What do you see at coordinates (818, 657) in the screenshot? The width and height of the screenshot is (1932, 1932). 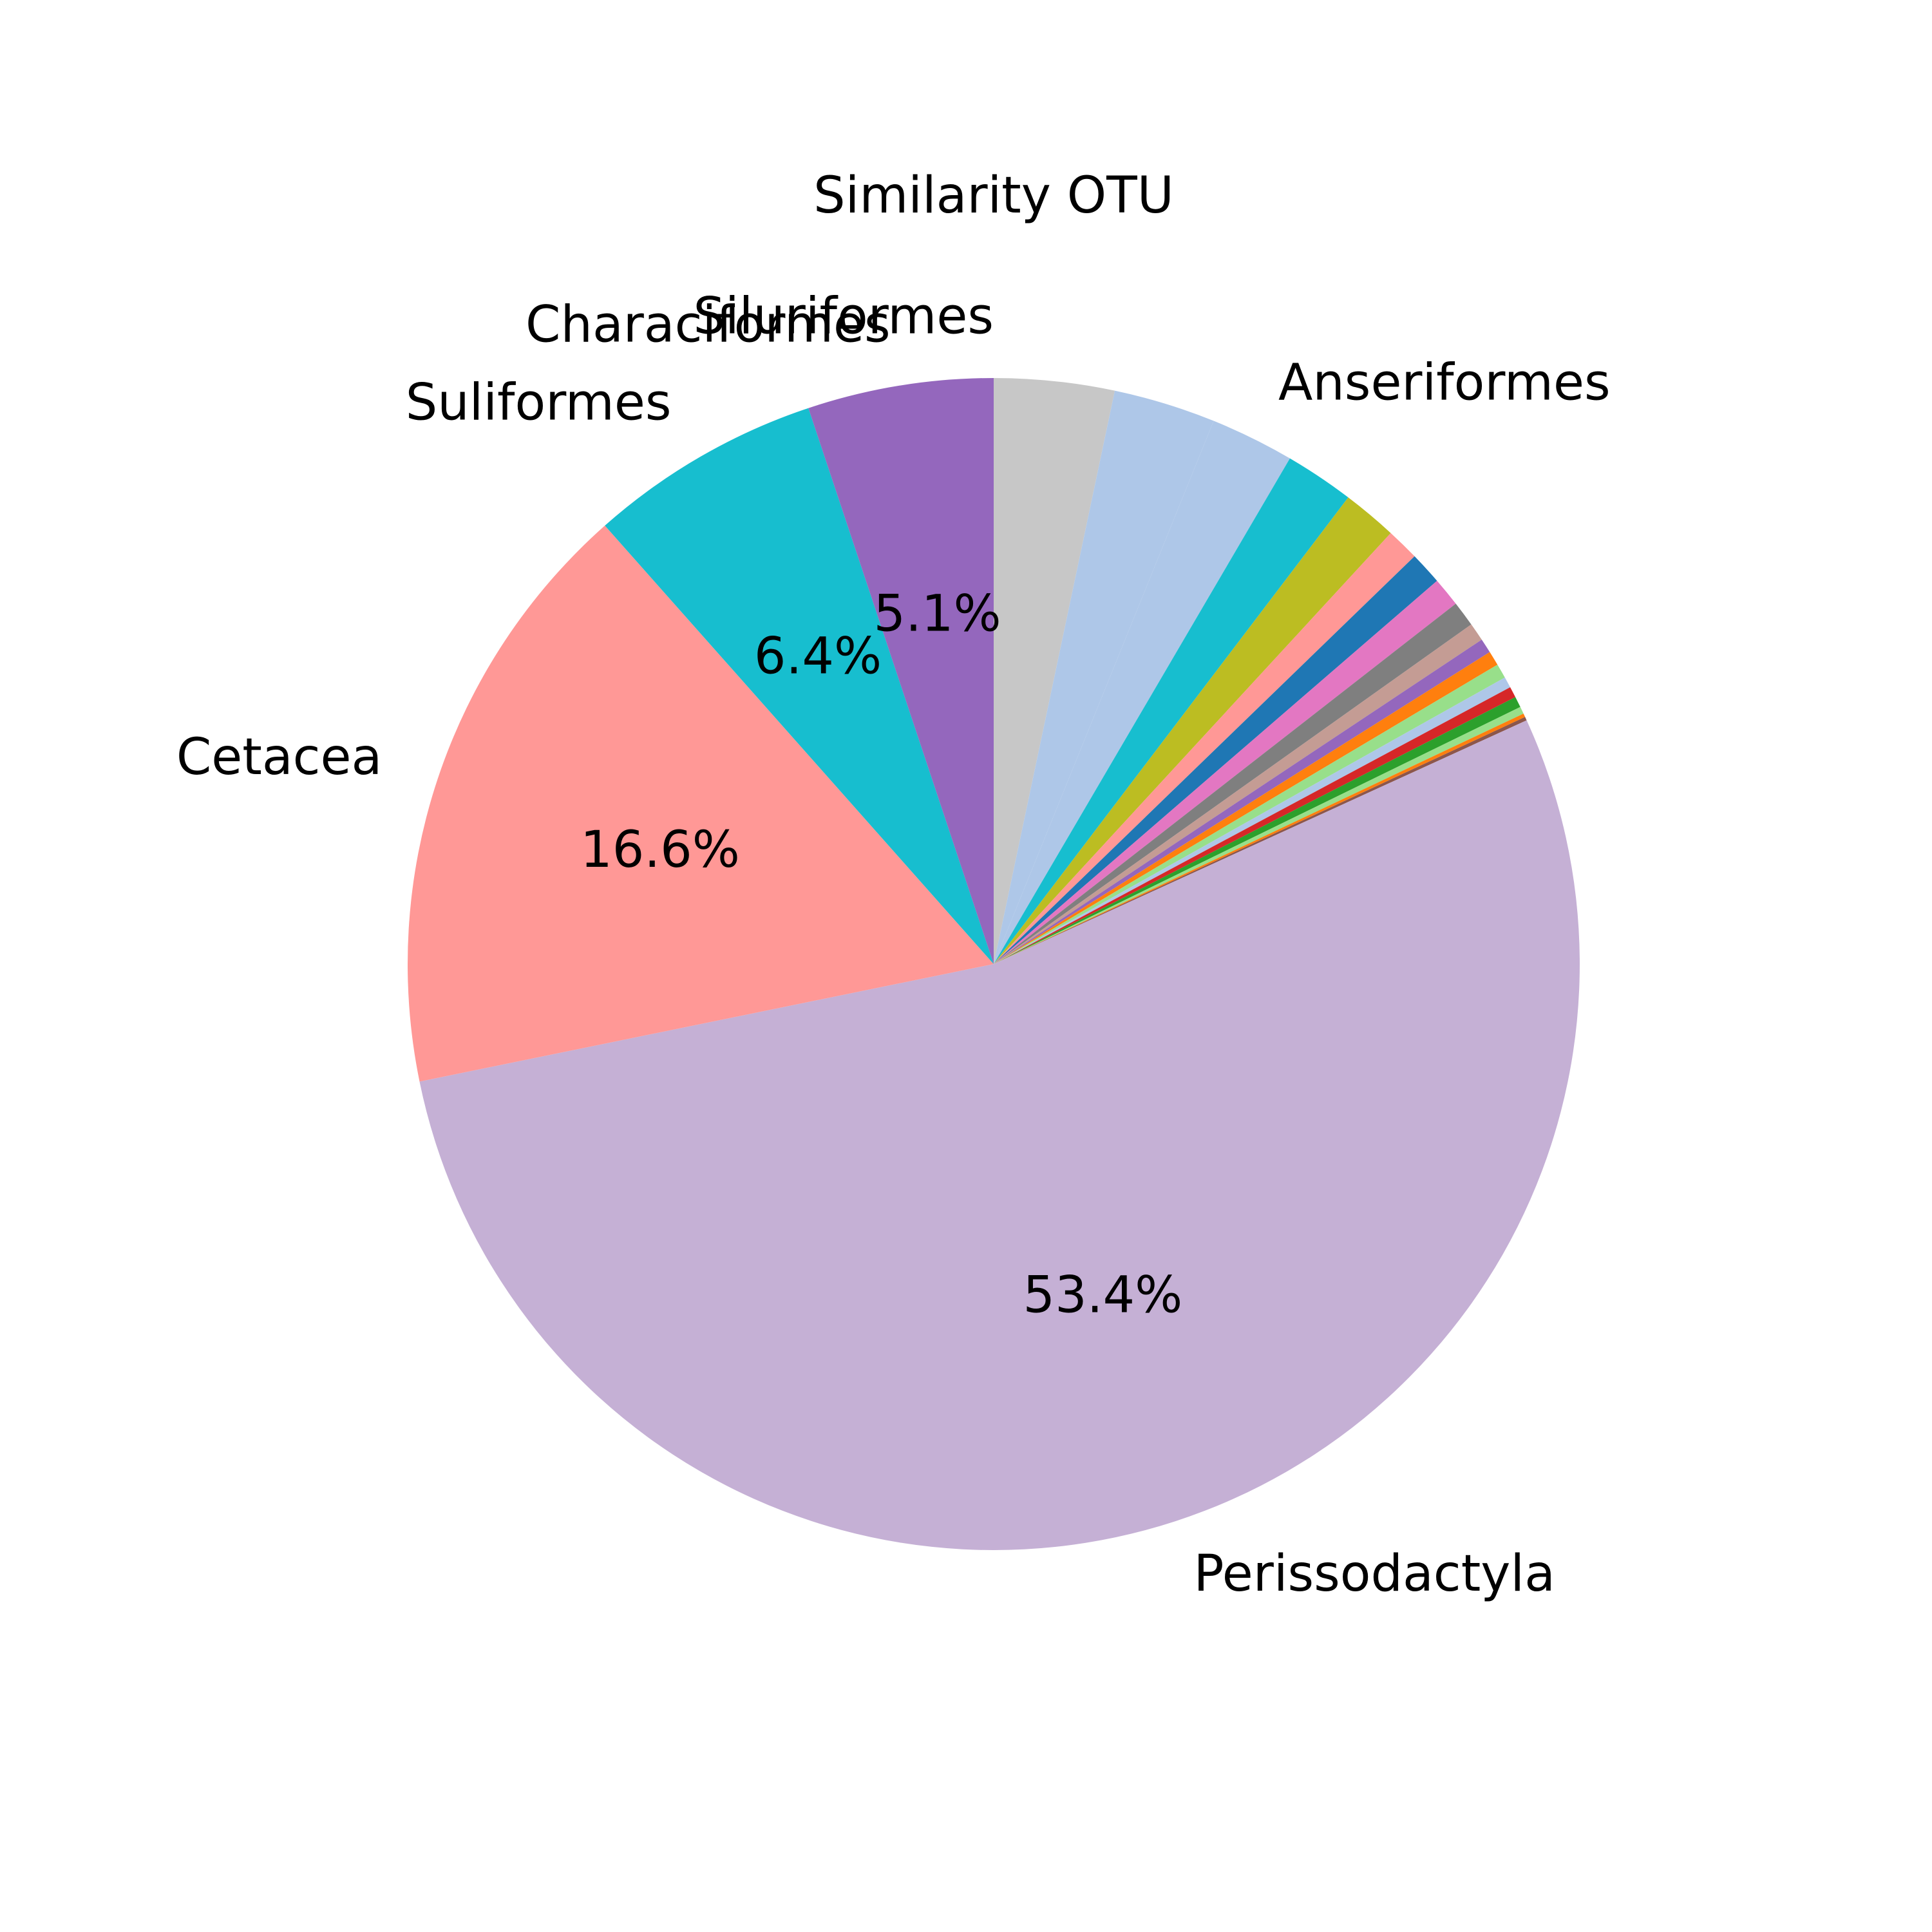 I see `slice-pct-label-suliformes: 6.4%` at bounding box center [818, 657].